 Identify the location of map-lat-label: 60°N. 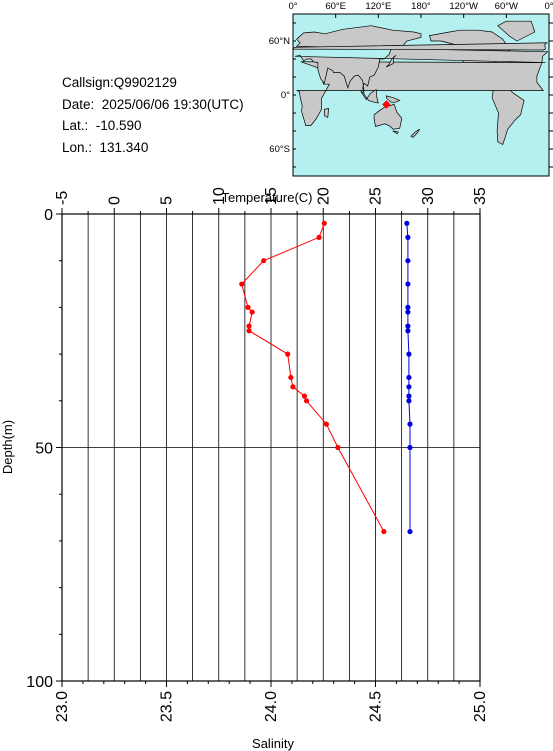
(279, 41).